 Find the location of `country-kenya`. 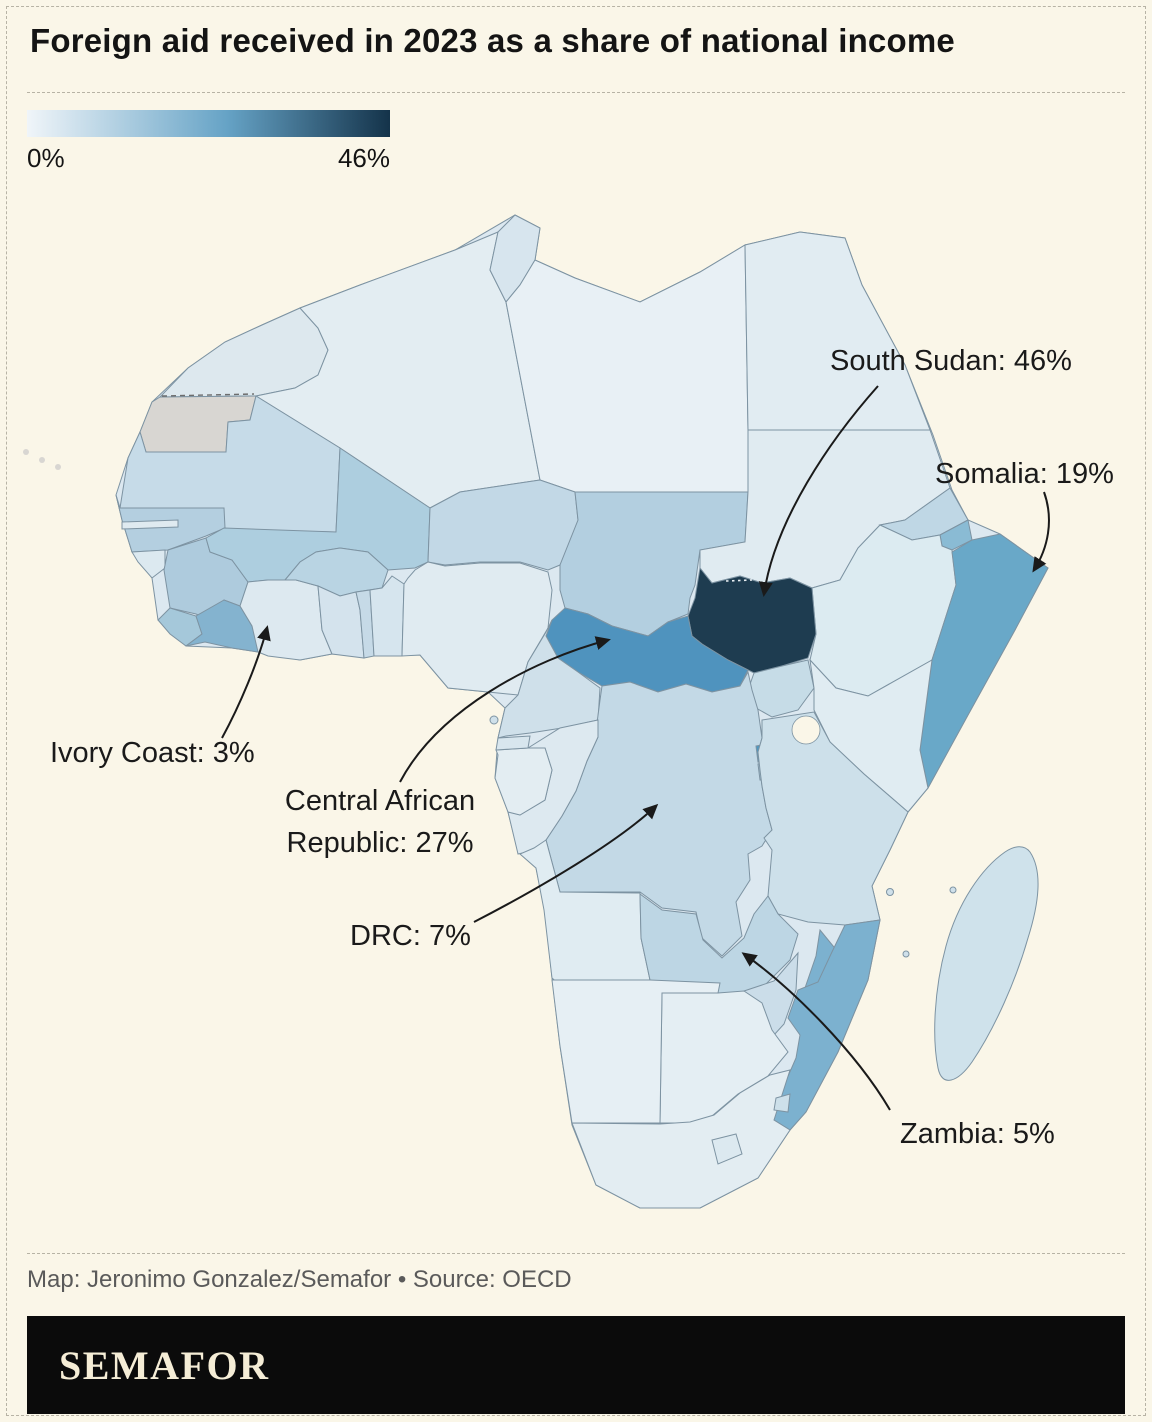

country-kenya is located at coordinates (871, 735).